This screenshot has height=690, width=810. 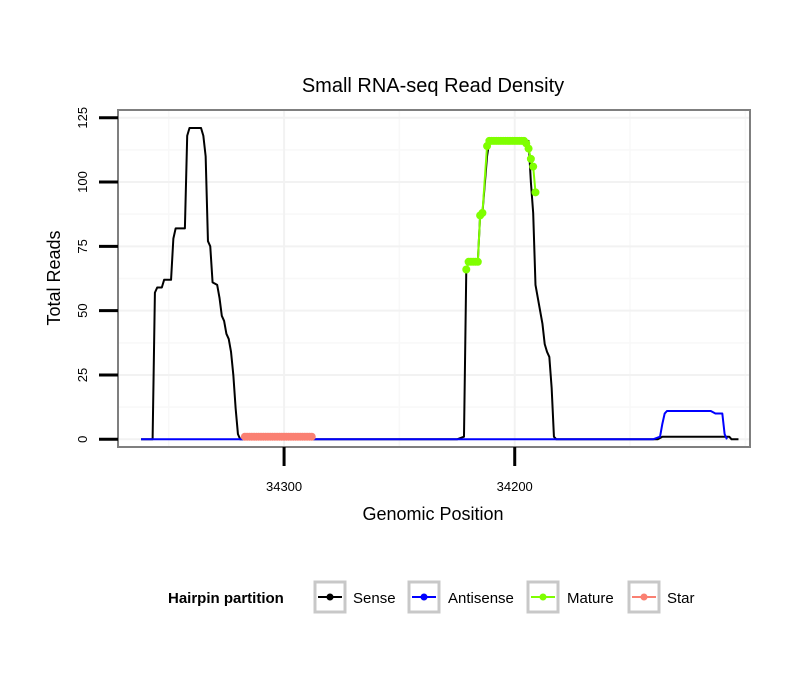 What do you see at coordinates (284, 486) in the screenshot?
I see `x-tick-label: 34300` at bounding box center [284, 486].